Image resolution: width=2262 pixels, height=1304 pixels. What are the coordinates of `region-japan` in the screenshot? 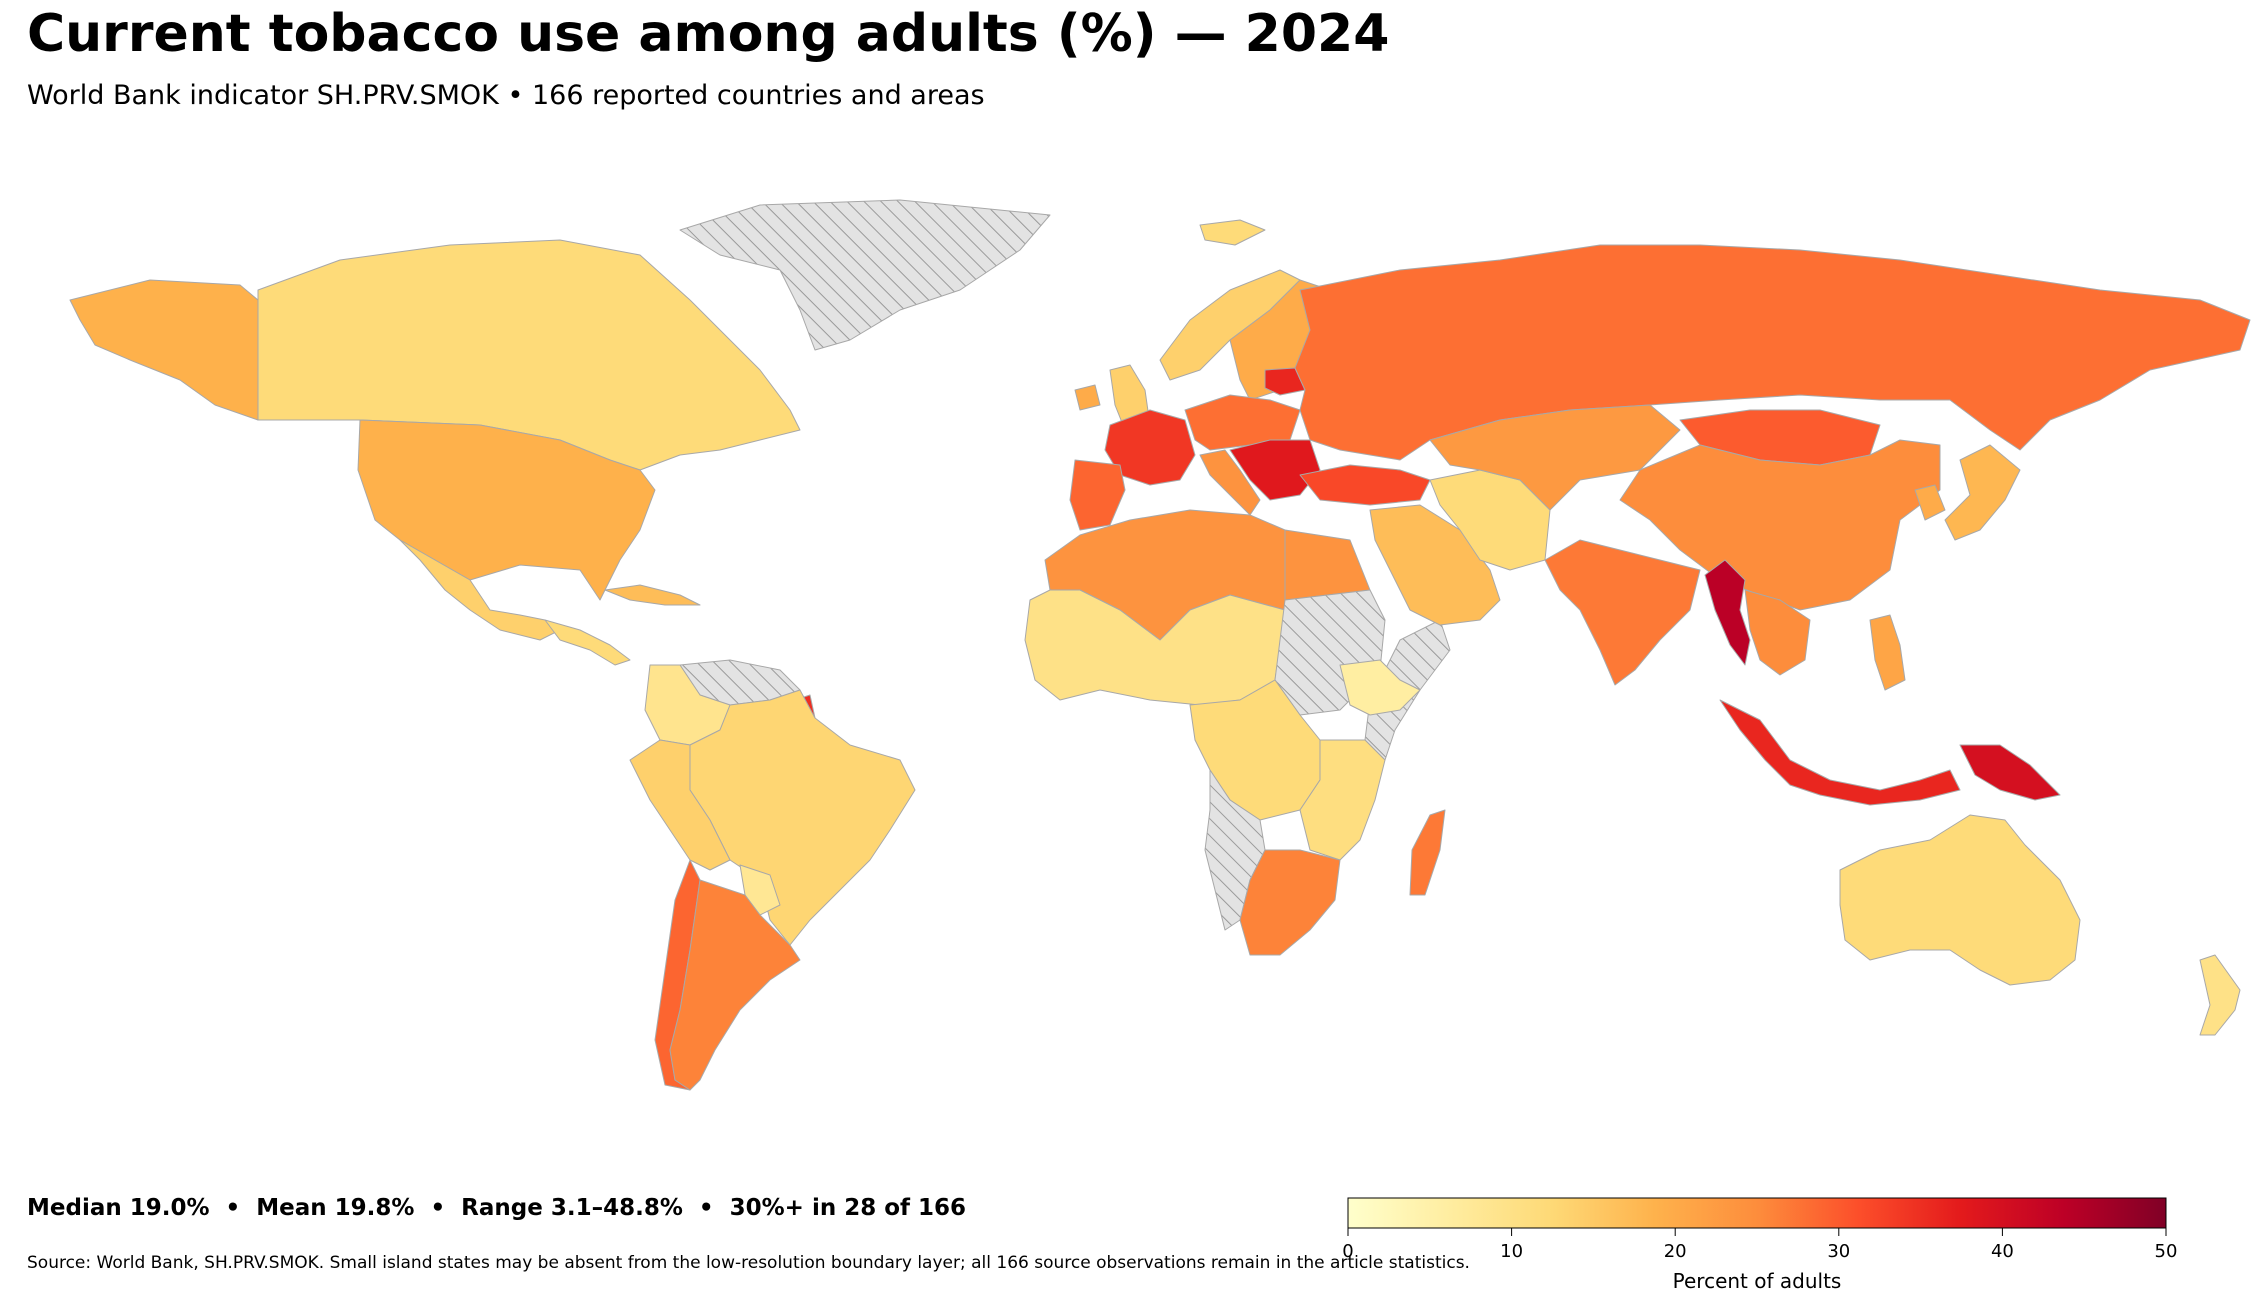 It's located at (1982, 492).